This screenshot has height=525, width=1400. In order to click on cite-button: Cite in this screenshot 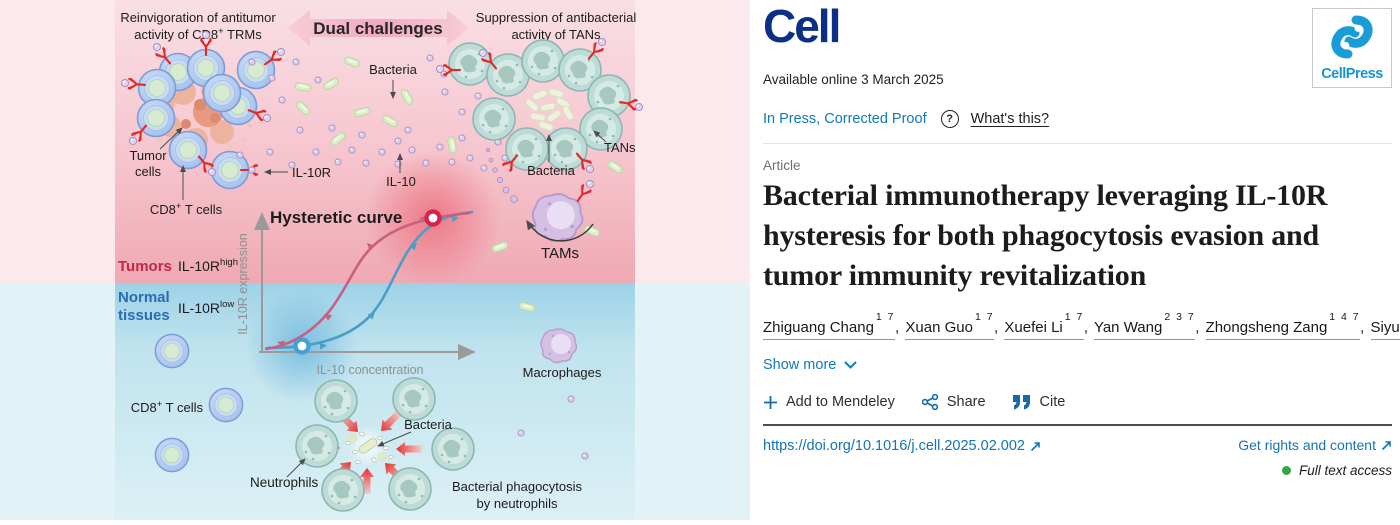, I will do `click(1039, 402)`.